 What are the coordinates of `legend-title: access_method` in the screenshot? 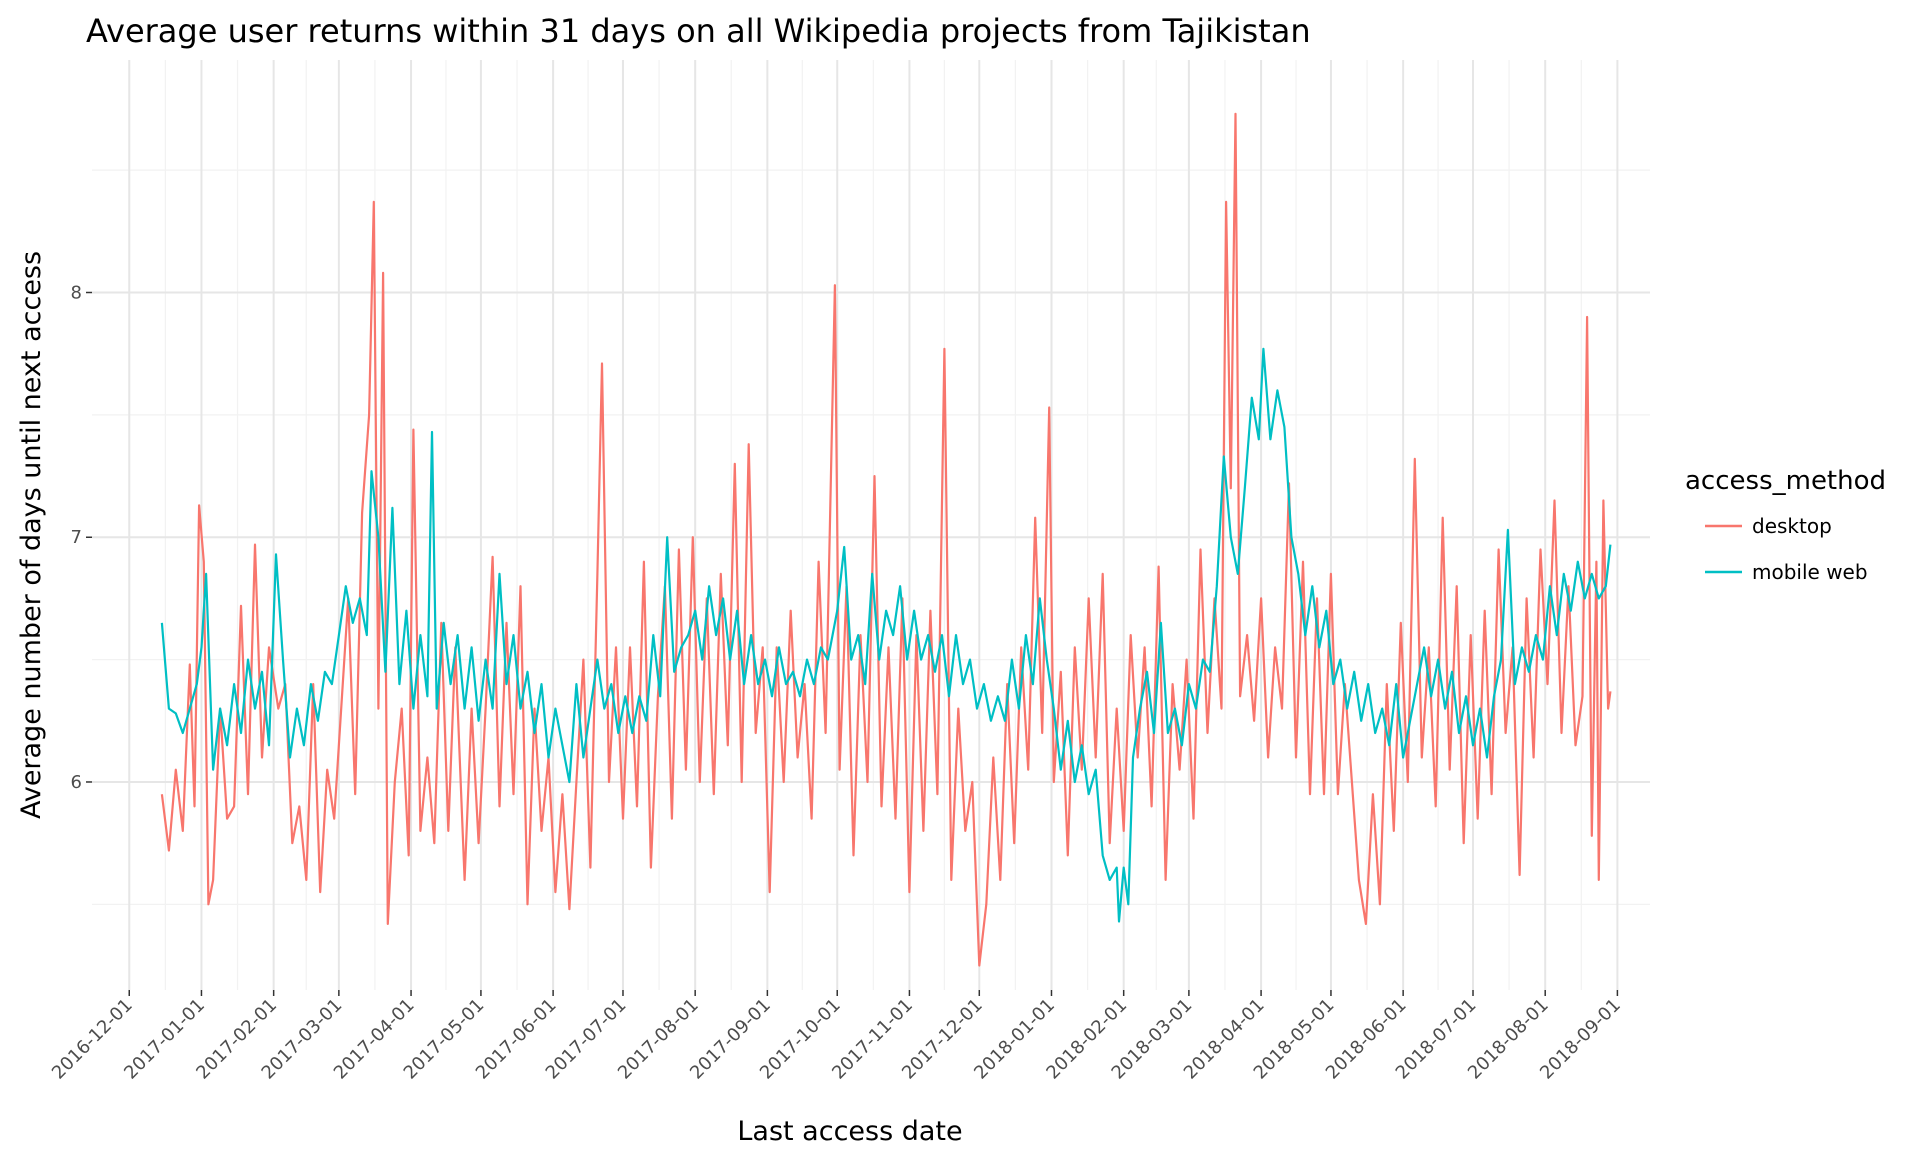 It's located at (1785, 481).